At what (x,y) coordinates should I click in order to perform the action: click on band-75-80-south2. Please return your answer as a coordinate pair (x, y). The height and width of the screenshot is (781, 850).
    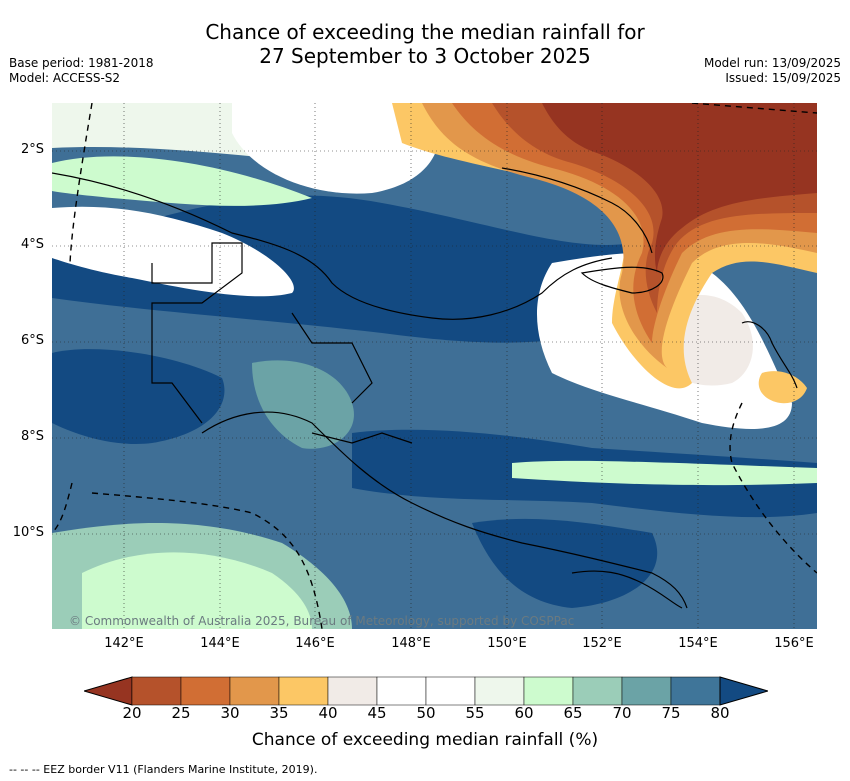
    Looking at the image, I should click on (565, 563).